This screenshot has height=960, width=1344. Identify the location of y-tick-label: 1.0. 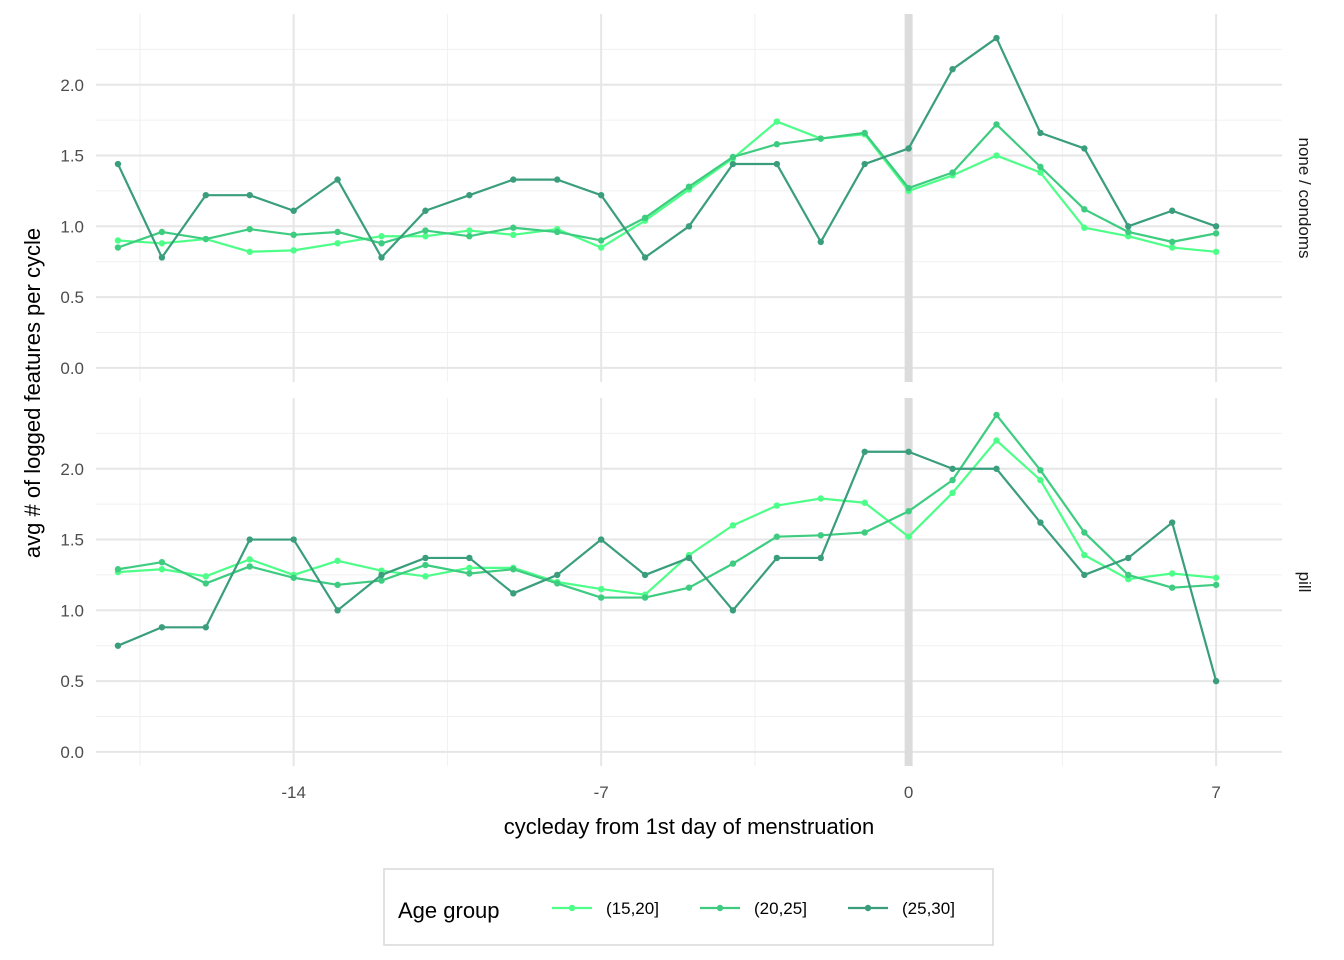
(72, 610).